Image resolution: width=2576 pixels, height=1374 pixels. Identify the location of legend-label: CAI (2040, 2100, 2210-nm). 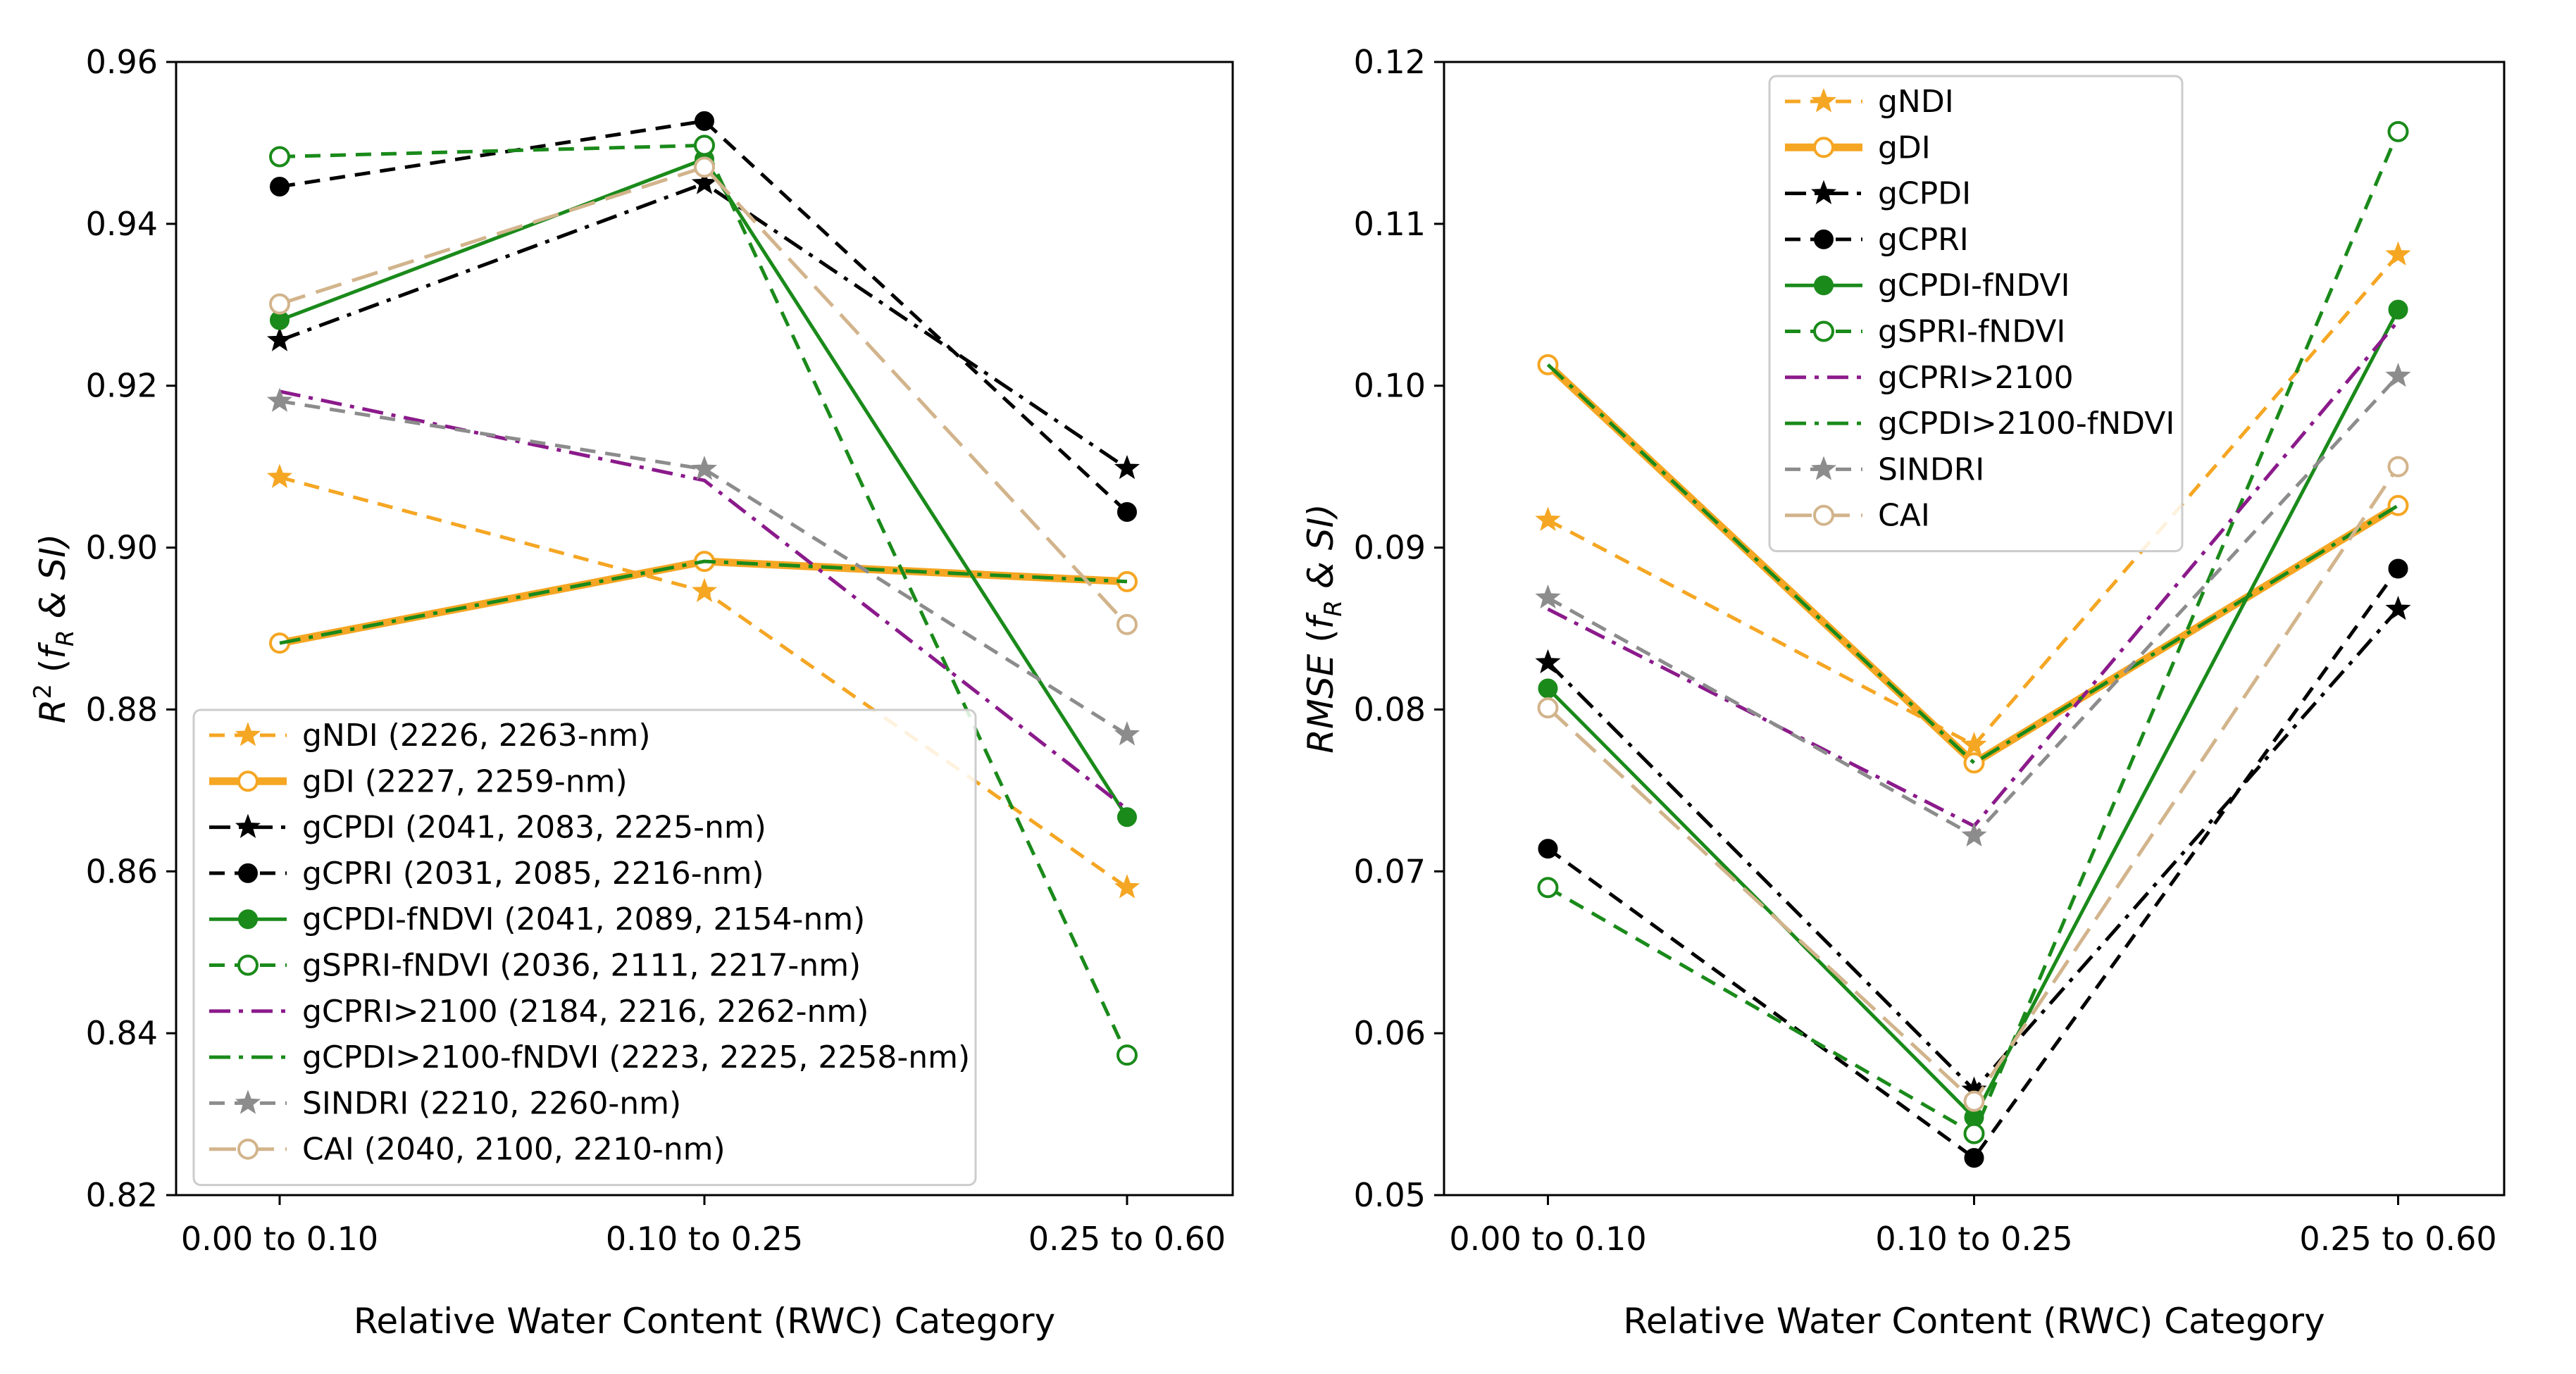
(514, 1150).